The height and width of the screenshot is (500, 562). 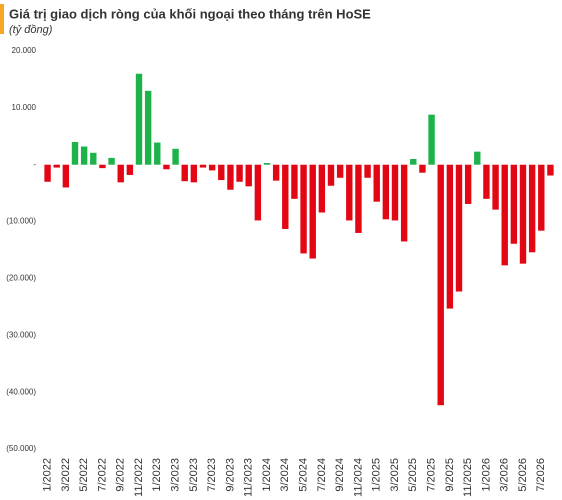 I want to click on x-tick-label: 9/2025, so click(x=450, y=475).